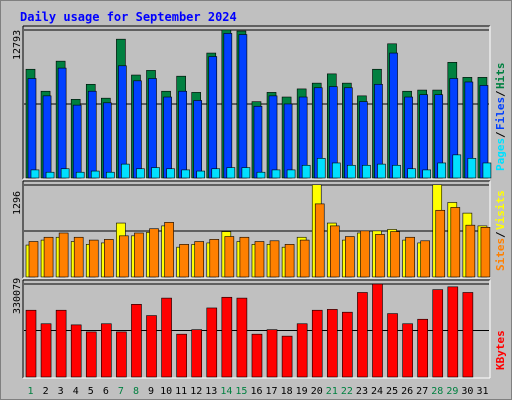  What do you see at coordinates (196, 391) in the screenshot?
I see `day-label-12: 12` at bounding box center [196, 391].